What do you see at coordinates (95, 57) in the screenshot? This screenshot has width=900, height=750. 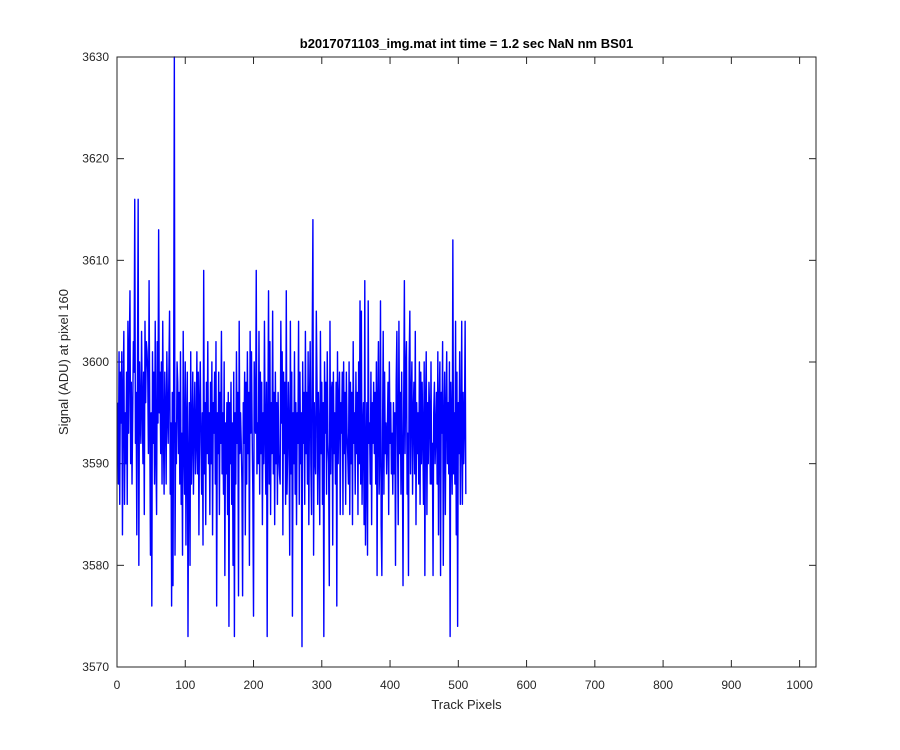 I see `y-tick-label: 3630` at bounding box center [95, 57].